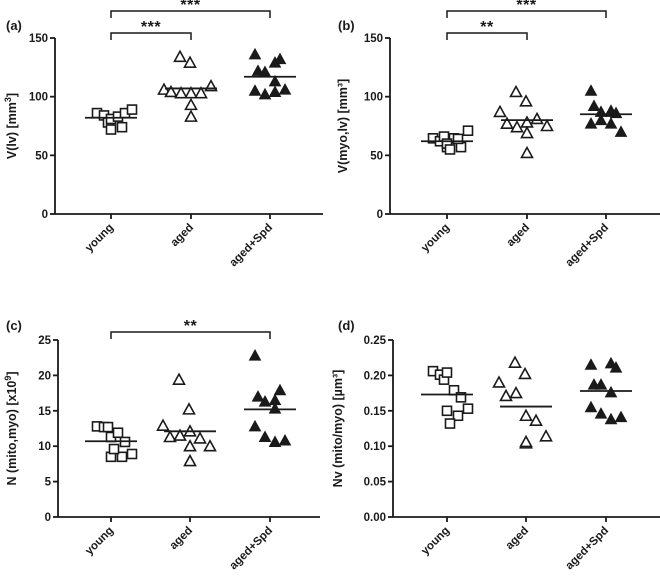  Describe the element at coordinates (346, 325) in the screenshot. I see `panel-label: (d)` at that location.